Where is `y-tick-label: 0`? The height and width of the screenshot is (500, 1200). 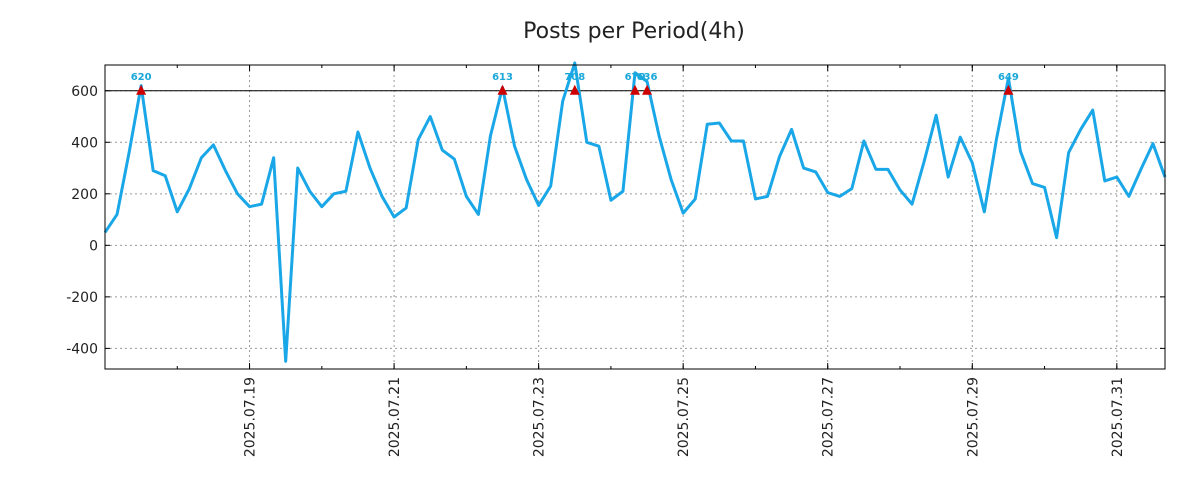
y-tick-label: 0 is located at coordinates (93, 246).